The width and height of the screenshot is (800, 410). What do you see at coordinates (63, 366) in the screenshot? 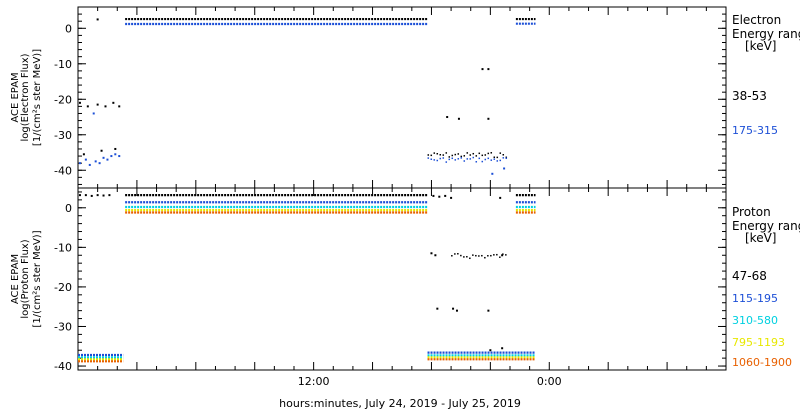
I see `proton-y-tick-label: -40` at bounding box center [63, 366].